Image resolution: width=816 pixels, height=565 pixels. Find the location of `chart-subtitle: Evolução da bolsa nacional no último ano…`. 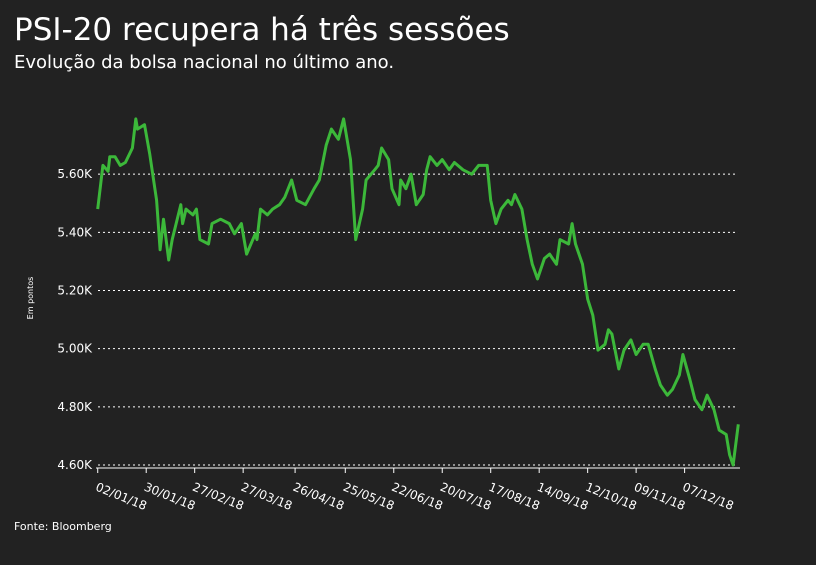

chart-subtitle: Evolução da bolsa nacional no último ano… is located at coordinates (204, 62).